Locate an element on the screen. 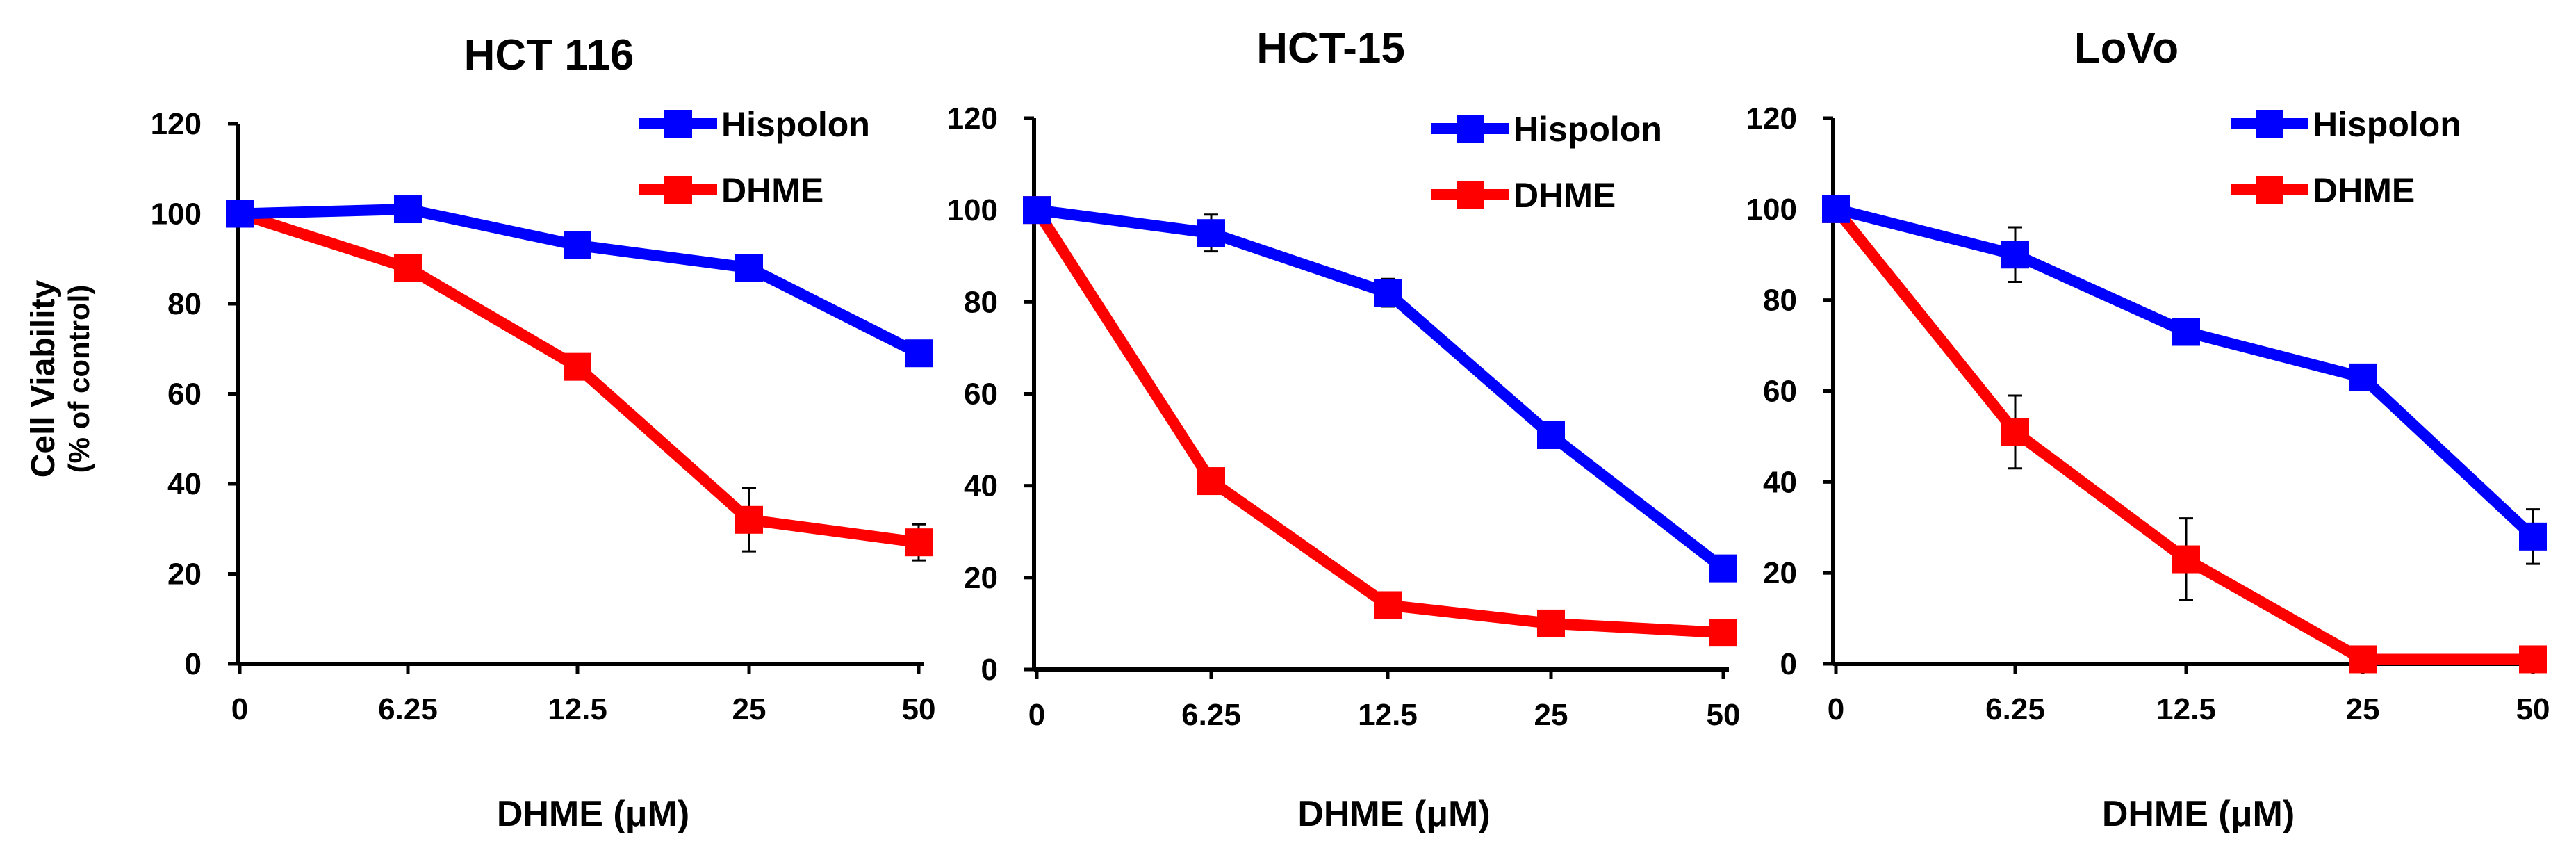  y-axis-label: Cell Viability (% of control) is located at coordinates (60, 378).